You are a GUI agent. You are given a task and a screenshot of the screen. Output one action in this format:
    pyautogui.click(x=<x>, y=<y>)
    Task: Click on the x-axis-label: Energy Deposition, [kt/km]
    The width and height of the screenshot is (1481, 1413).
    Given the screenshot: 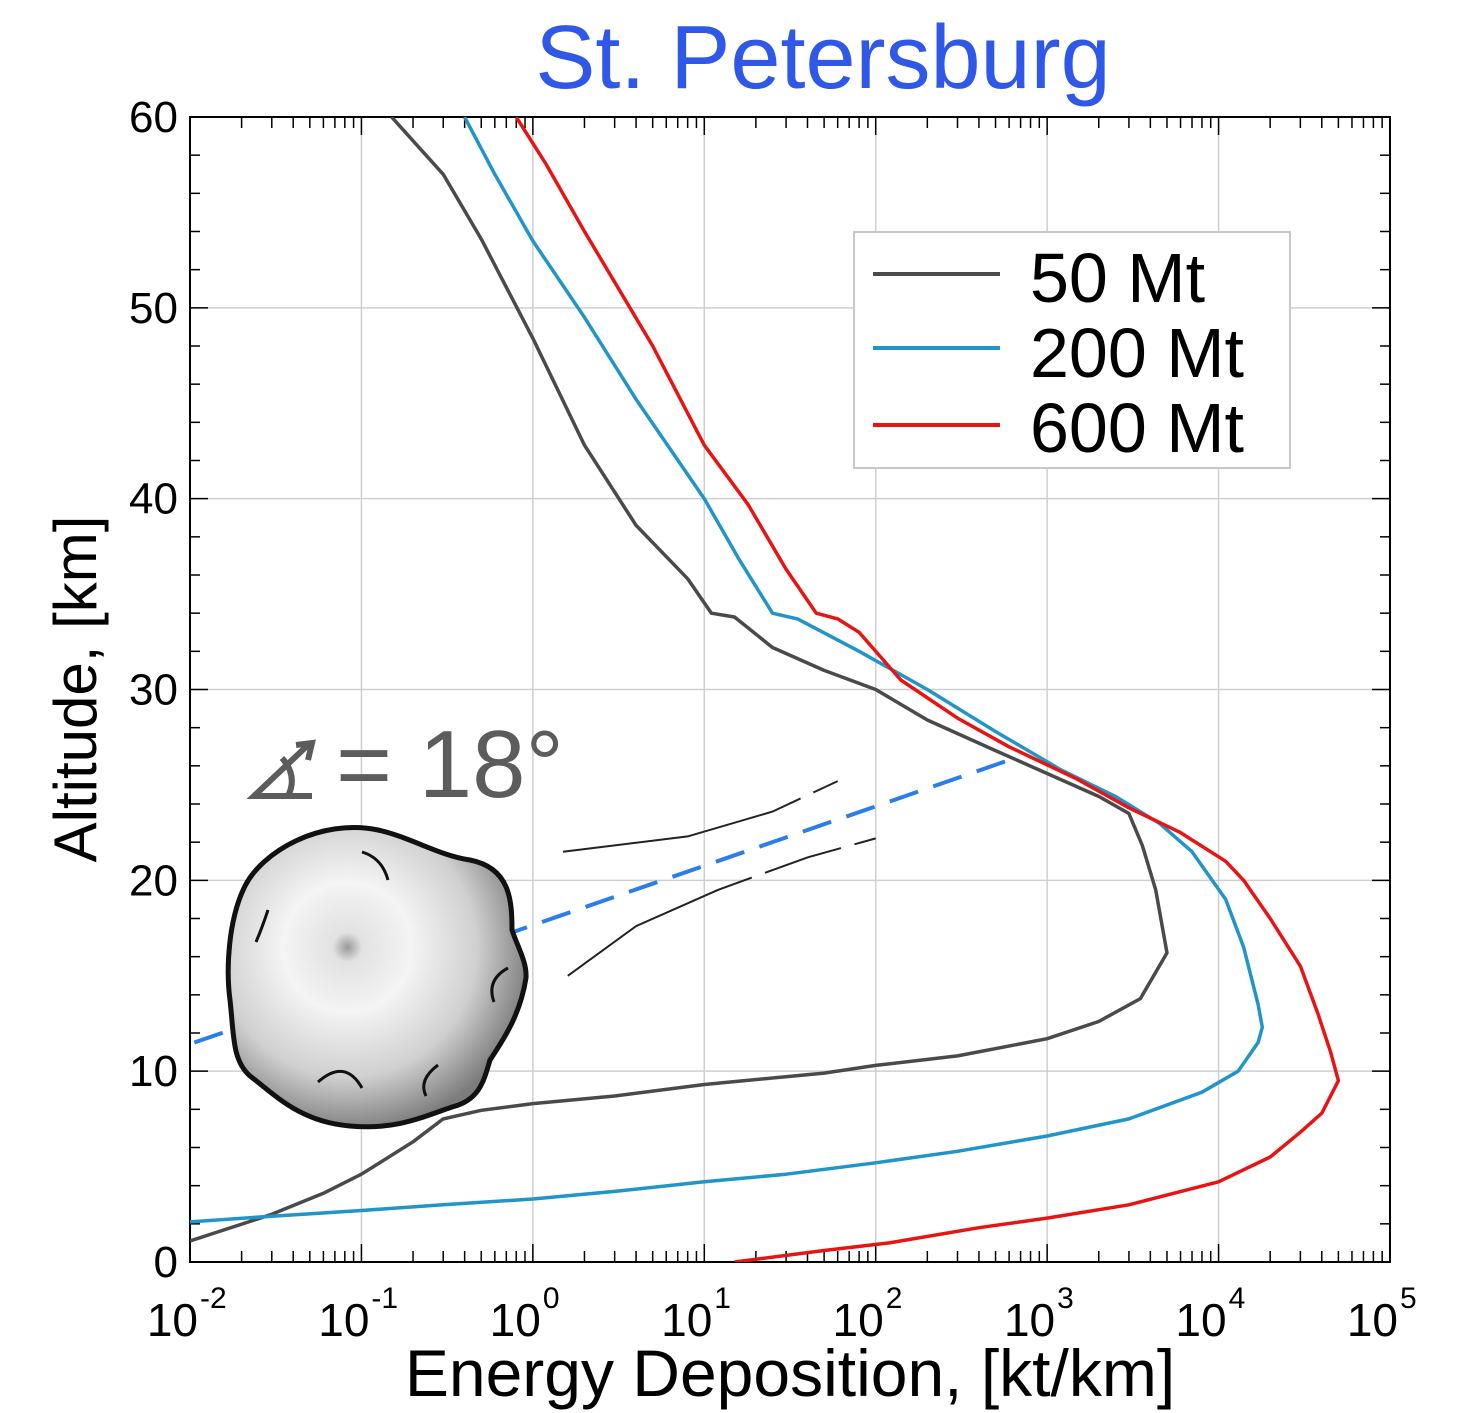 What is the action you would take?
    pyautogui.click(x=790, y=1373)
    